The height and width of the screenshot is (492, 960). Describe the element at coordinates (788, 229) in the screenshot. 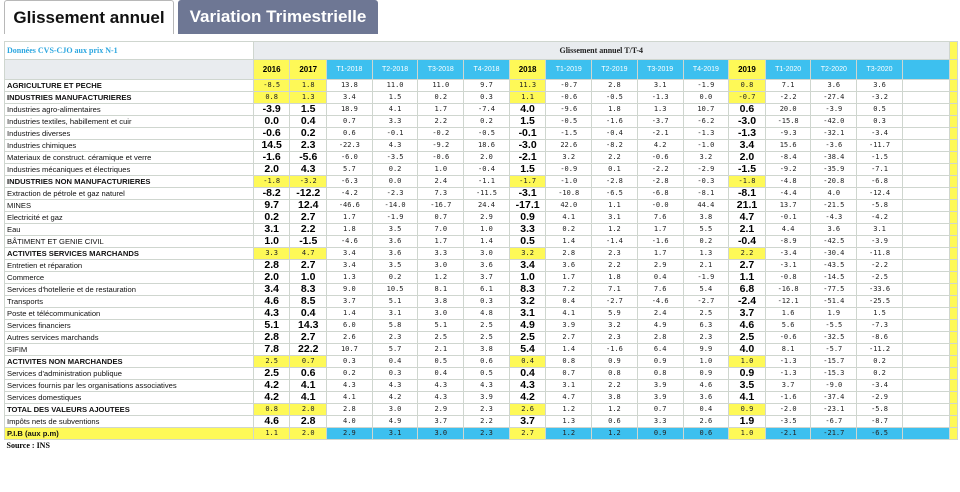

I see `value-cell: 4.4` at that location.